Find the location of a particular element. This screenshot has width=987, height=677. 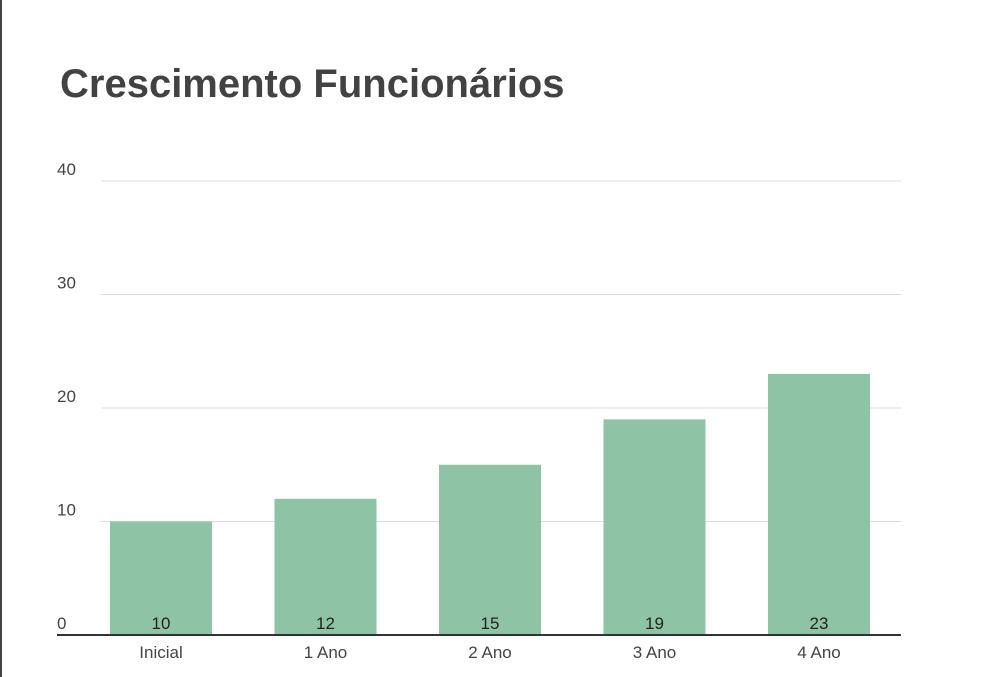

y-tick-label: 20 is located at coordinates (66, 396).